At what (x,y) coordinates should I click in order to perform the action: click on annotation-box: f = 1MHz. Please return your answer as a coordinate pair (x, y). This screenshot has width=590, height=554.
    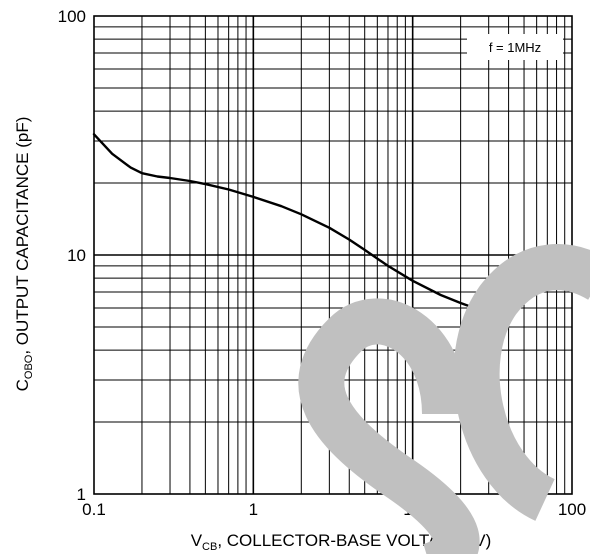
    Looking at the image, I should click on (515, 47).